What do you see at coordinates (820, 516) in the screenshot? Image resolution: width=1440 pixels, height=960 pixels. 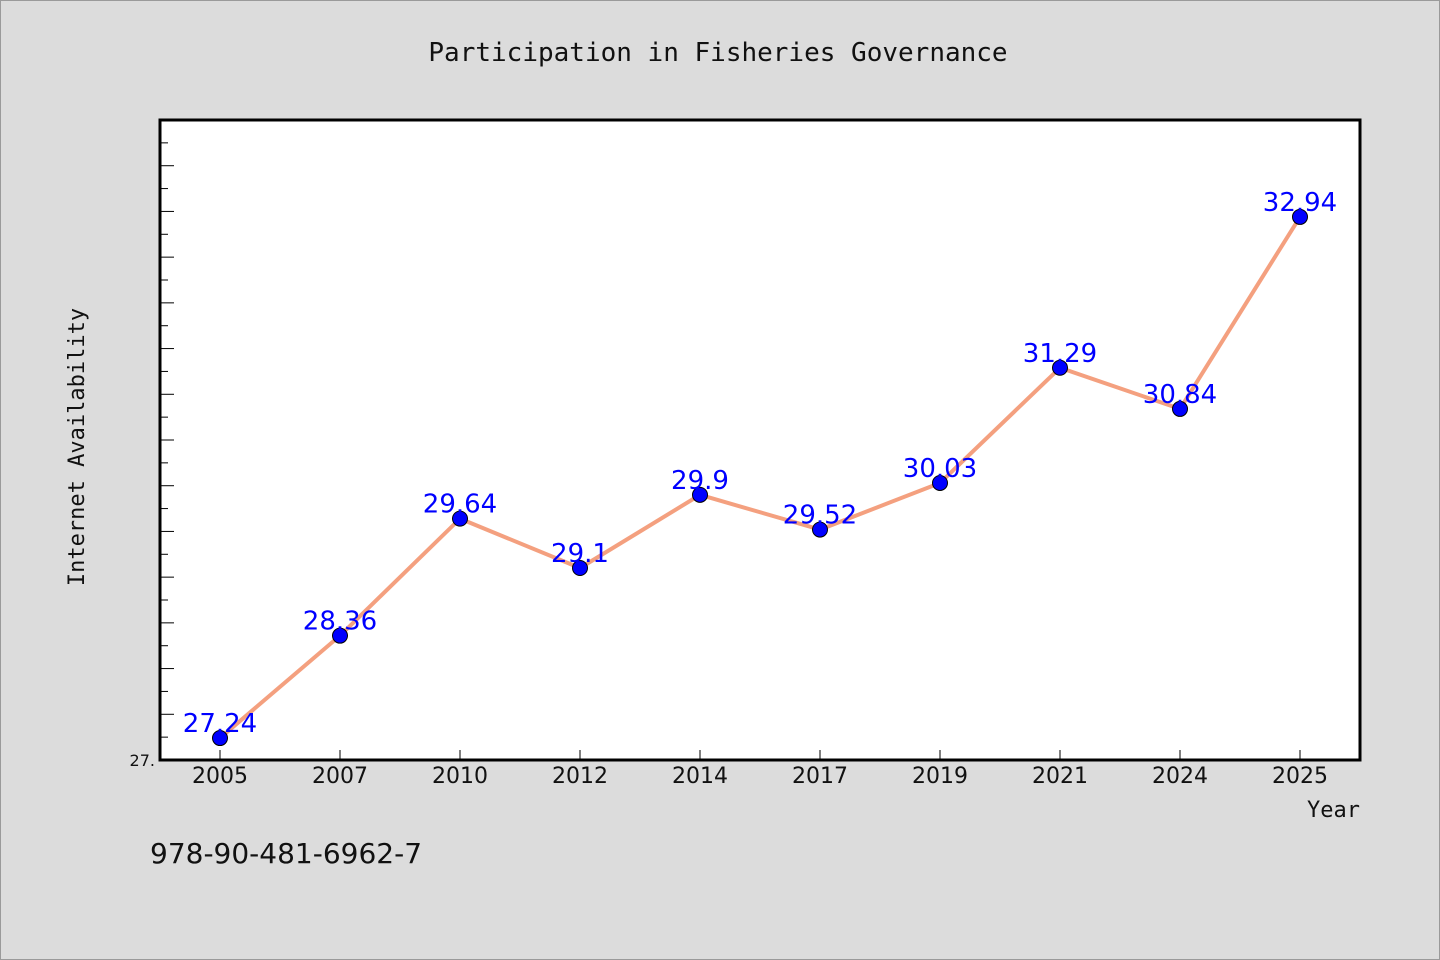 I see `data-label: 29.52` at bounding box center [820, 516].